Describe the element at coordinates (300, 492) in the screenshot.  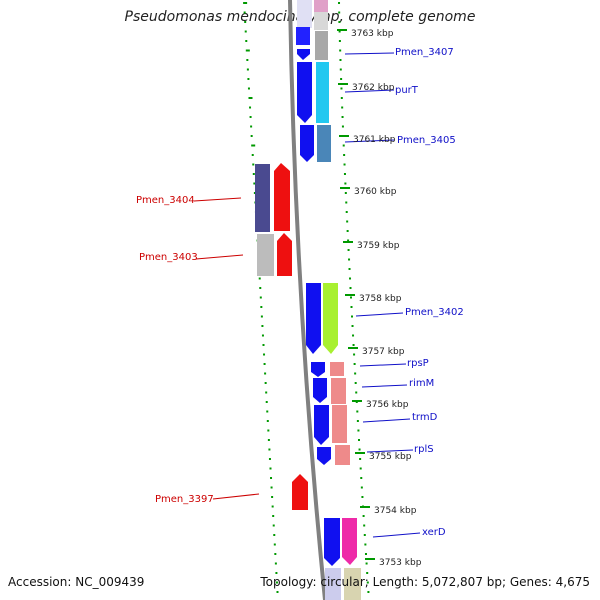
I see `cds-arrow-reverse` at that location.